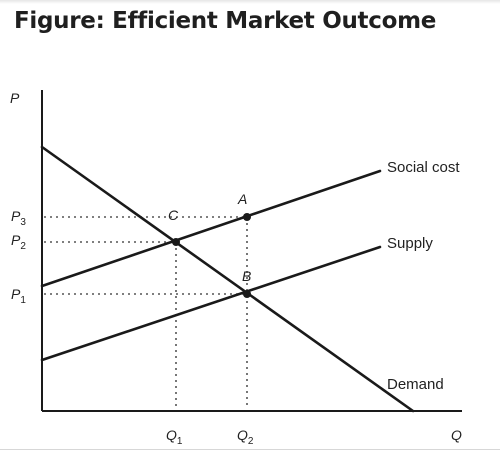  What do you see at coordinates (180, 441) in the screenshot?
I see `q1-subscript: 1` at bounding box center [180, 441].